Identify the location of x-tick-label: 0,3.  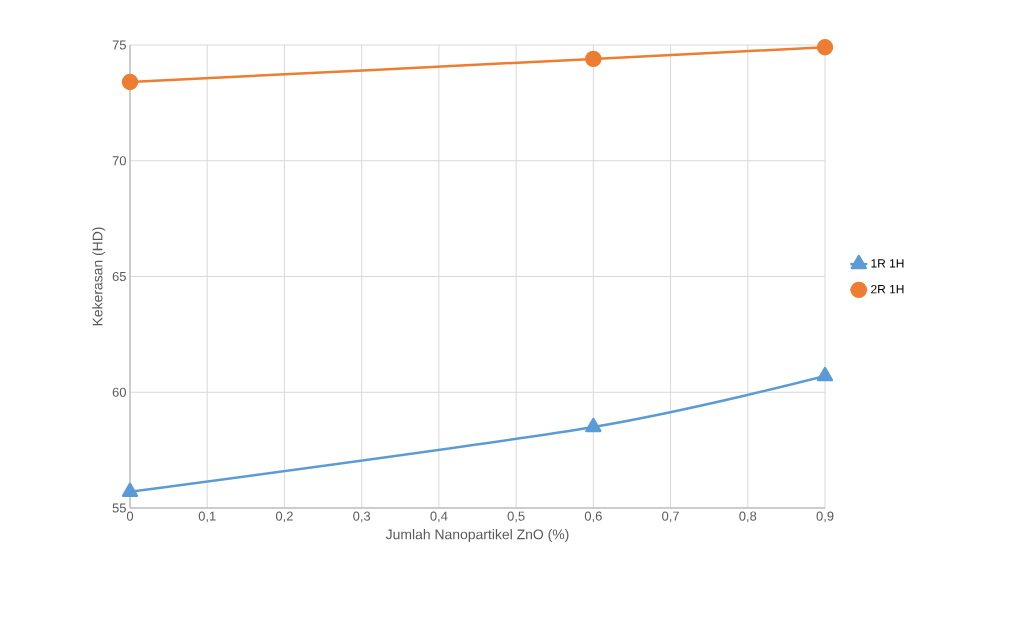
(362, 517).